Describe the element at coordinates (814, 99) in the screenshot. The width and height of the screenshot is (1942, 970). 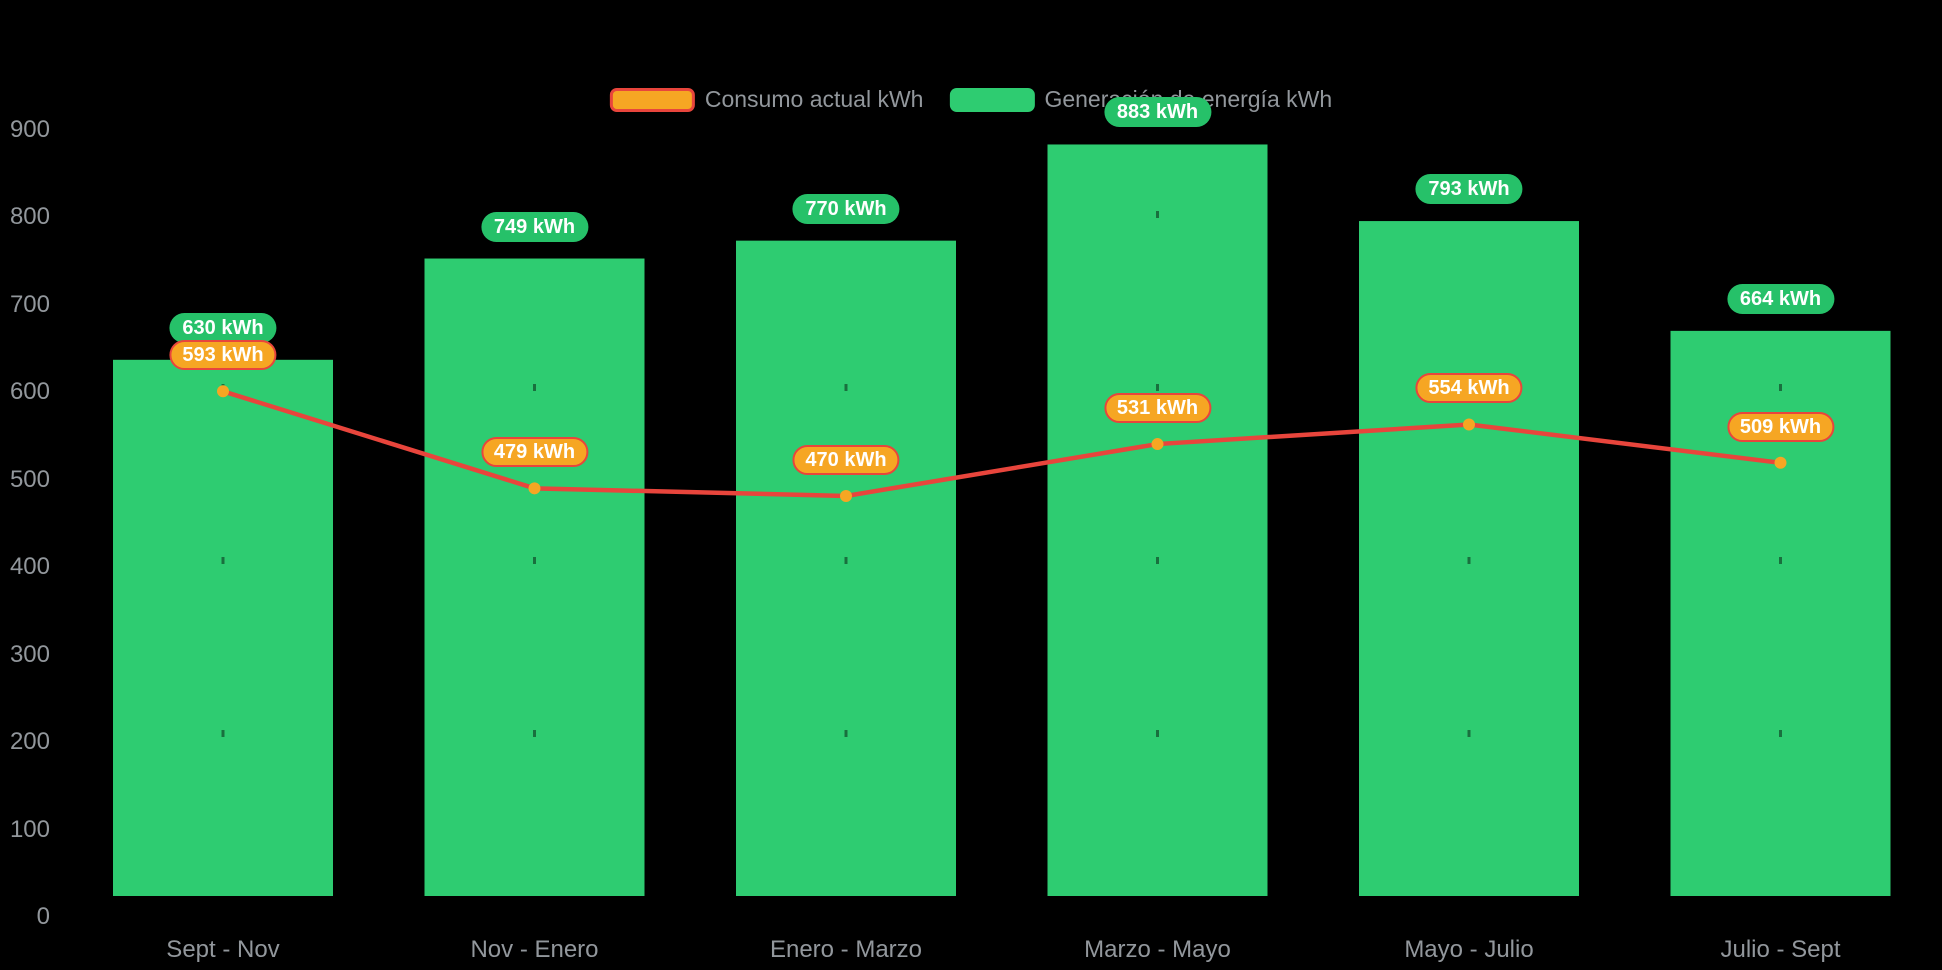
I see `legend-label-consumo: Consumo actual kWh` at that location.